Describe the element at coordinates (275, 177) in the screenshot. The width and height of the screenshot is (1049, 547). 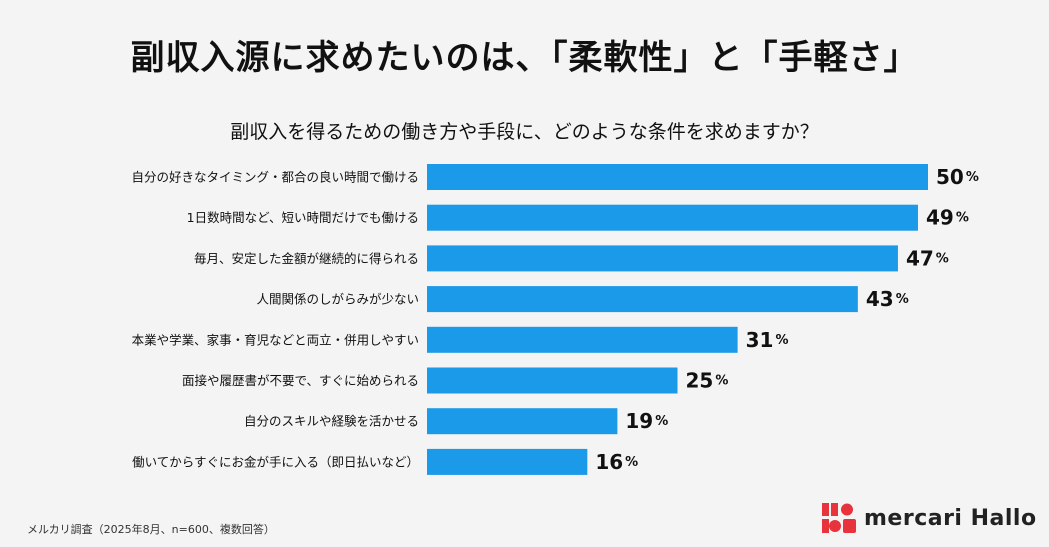
I see `category-label: 自分の好きなタイミング・都合の良い時間で働ける` at that location.